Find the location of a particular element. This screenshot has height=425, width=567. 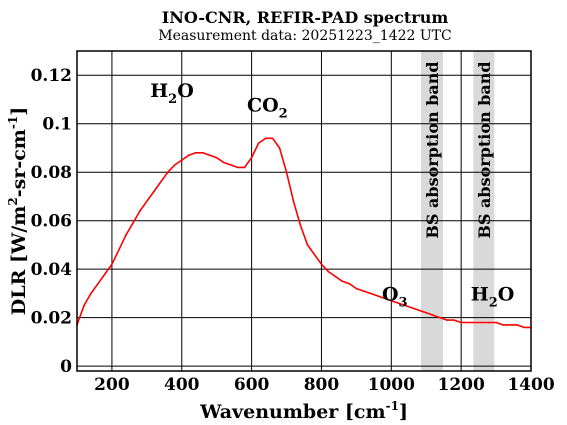

annotation-1: H2O is located at coordinates (172, 93).